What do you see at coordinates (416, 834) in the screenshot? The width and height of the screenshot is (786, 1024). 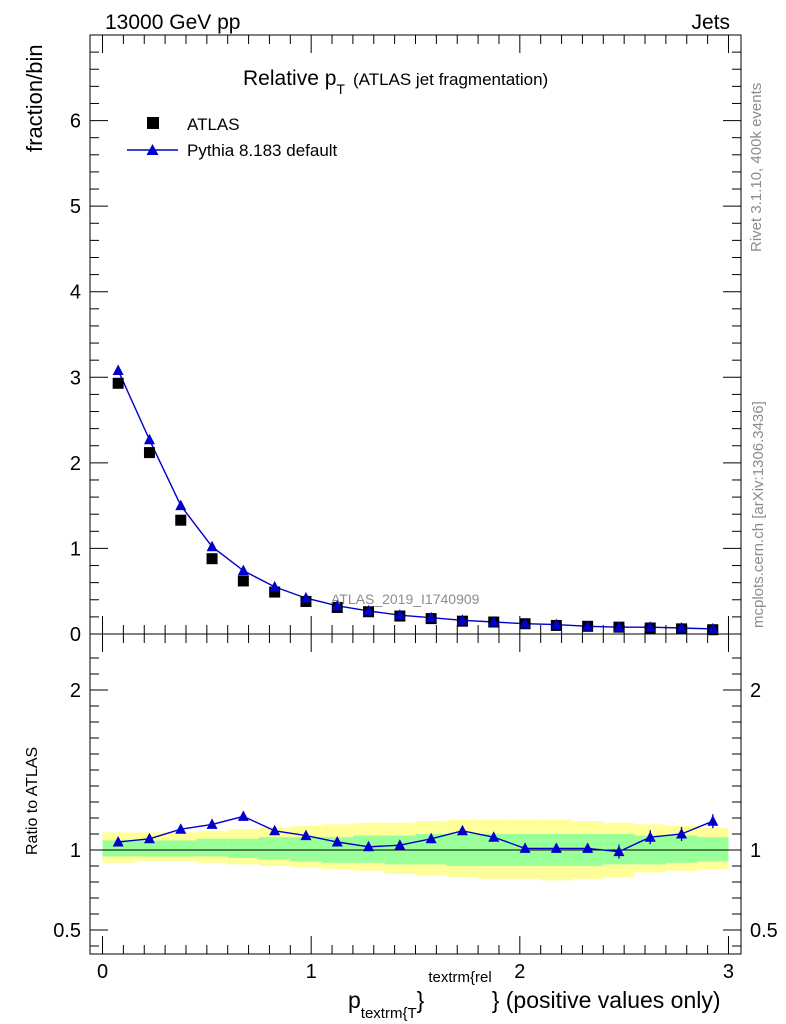 I see `ratio-curve` at bounding box center [416, 834].